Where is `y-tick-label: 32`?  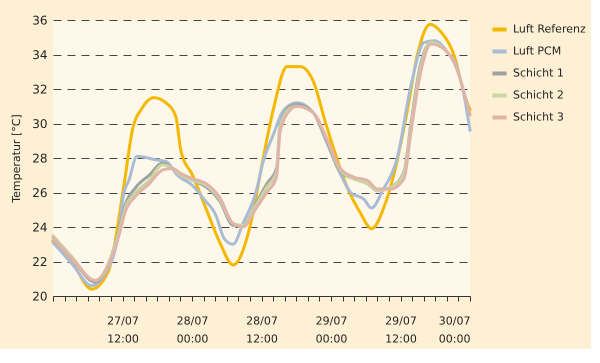
y-tick-label: 32 is located at coordinates (40, 89).